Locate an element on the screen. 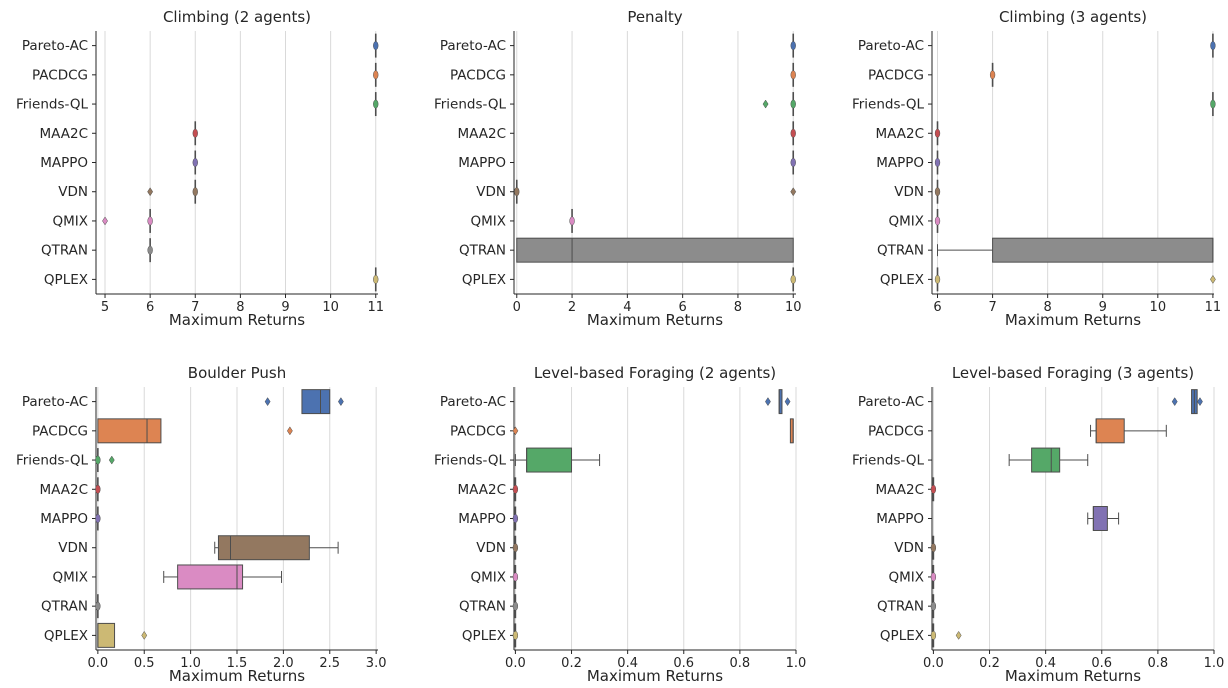 Image resolution: width=1228 pixels, height=688 pixels. x-tick-label: 0.2 is located at coordinates (571, 663).